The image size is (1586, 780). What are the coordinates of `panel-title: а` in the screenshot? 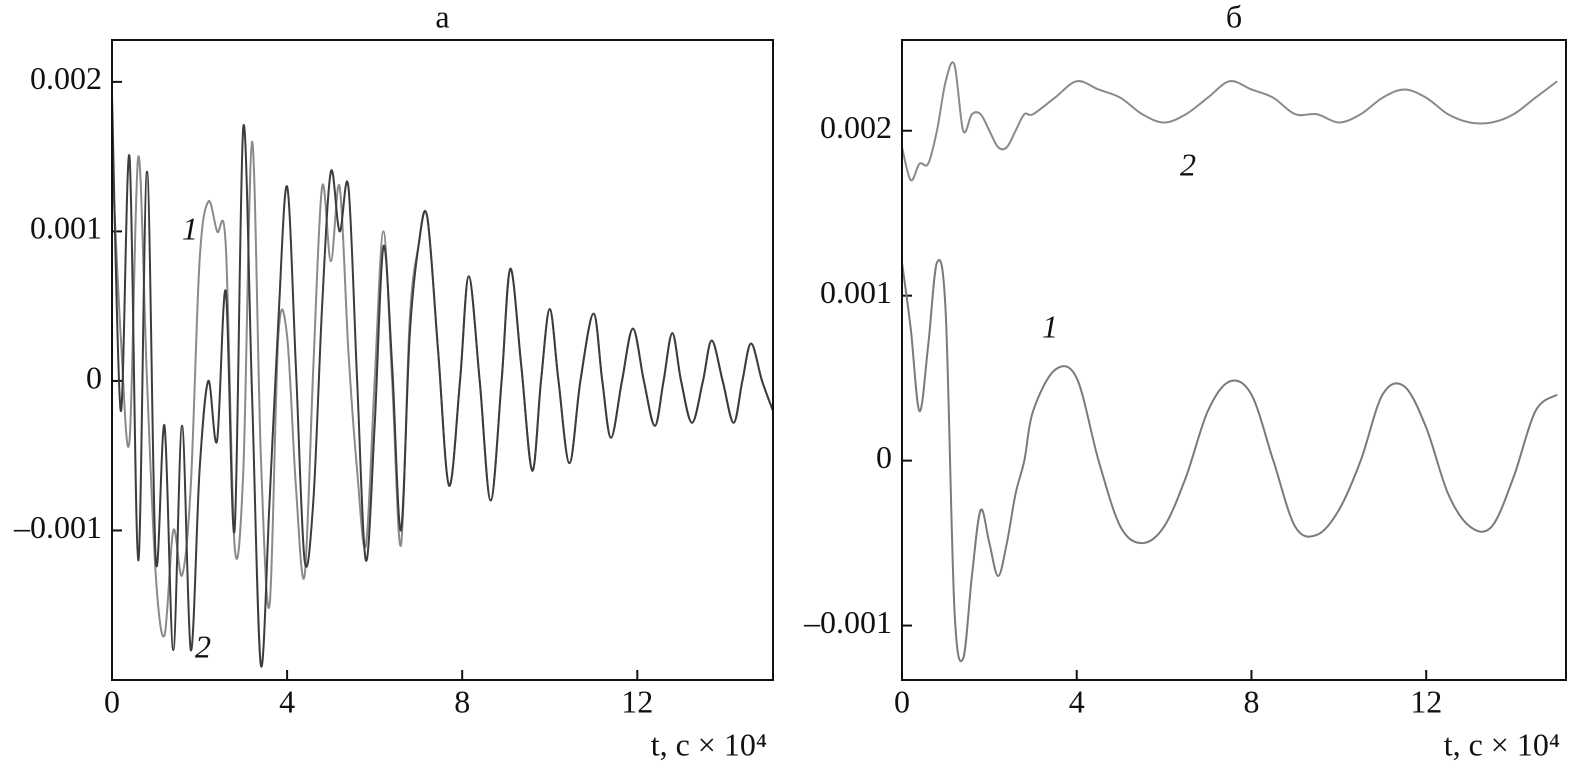 It's located at (442, 17).